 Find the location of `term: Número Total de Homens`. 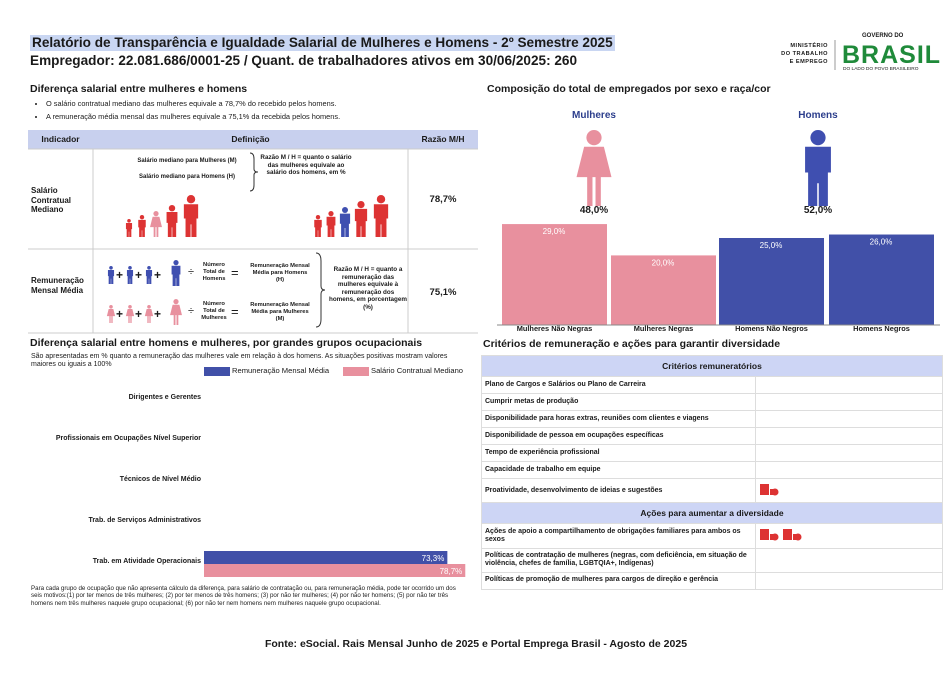

term: Número Total de Homens is located at coordinates (214, 272).